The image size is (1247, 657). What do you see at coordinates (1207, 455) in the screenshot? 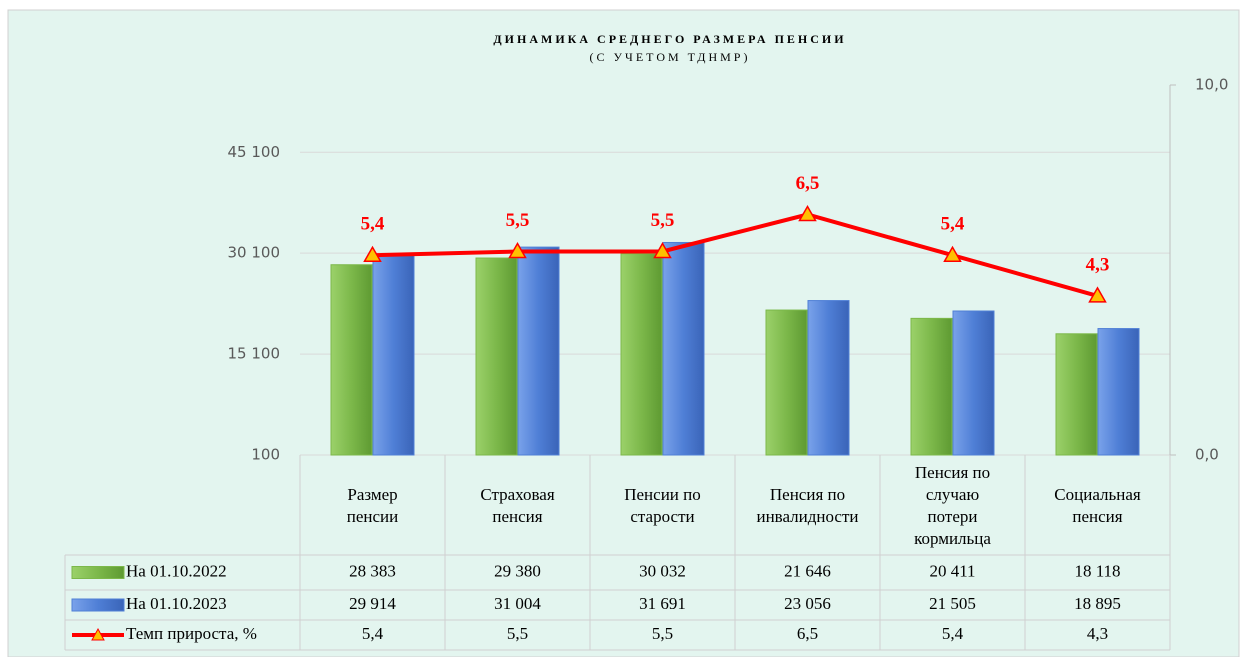
I see `y2-tick-label: 0,0` at bounding box center [1207, 455].